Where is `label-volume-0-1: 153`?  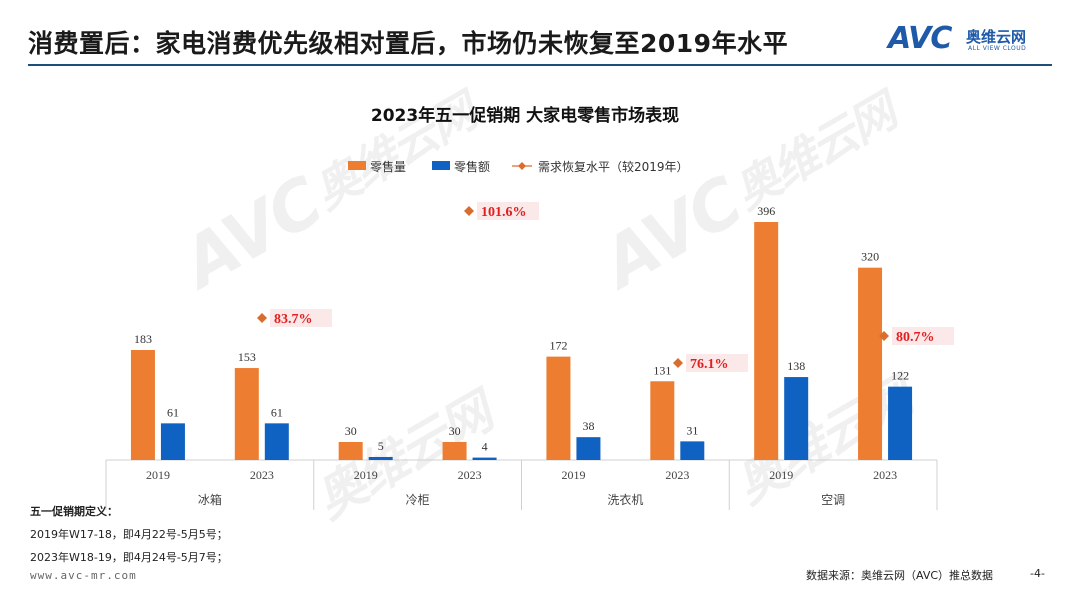
label-volume-0-1: 153 is located at coordinates (247, 357).